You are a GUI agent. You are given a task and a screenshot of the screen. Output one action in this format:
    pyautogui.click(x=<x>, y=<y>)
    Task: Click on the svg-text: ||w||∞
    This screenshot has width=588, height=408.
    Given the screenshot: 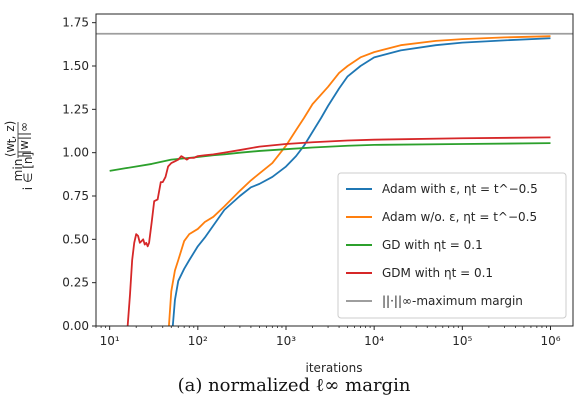 What is the action you would take?
    pyautogui.click(x=24, y=140)
    